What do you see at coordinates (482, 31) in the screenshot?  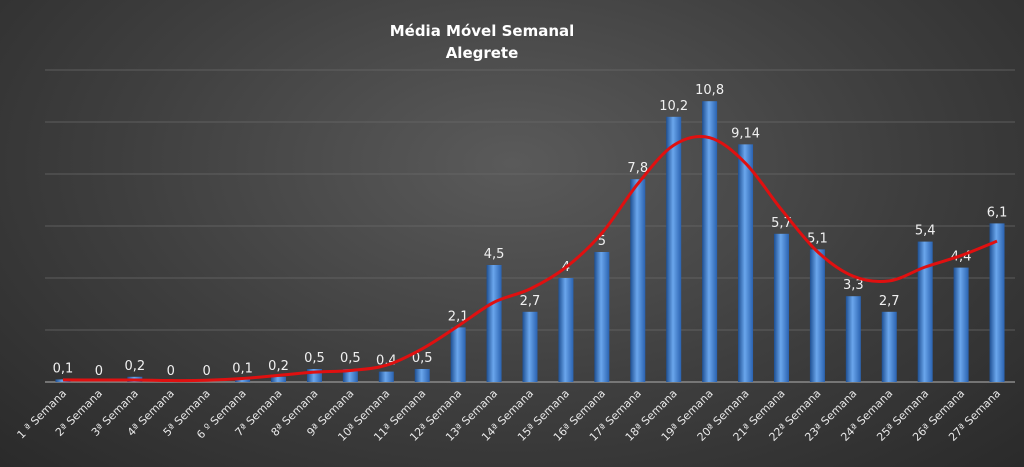 I see `chart-title: Média Móvel Semanal` at bounding box center [482, 31].